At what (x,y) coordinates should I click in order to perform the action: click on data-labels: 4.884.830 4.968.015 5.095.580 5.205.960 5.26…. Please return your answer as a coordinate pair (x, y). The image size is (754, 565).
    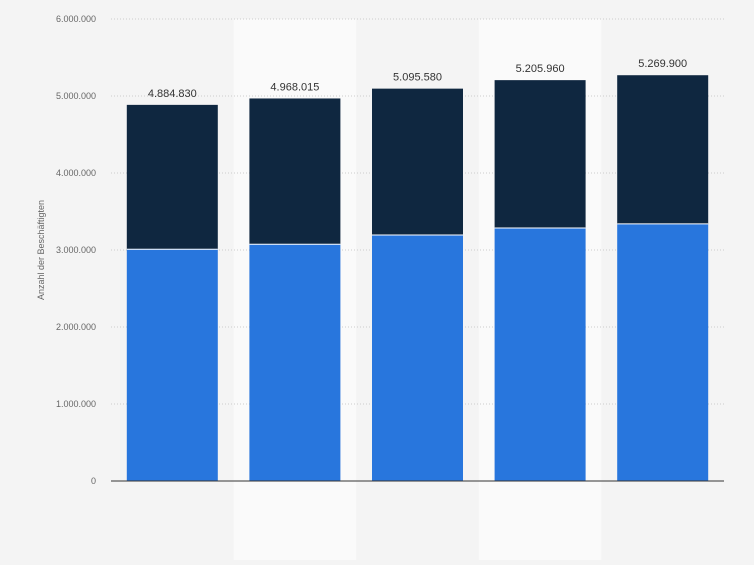
    Looking at the image, I should click on (417, 79).